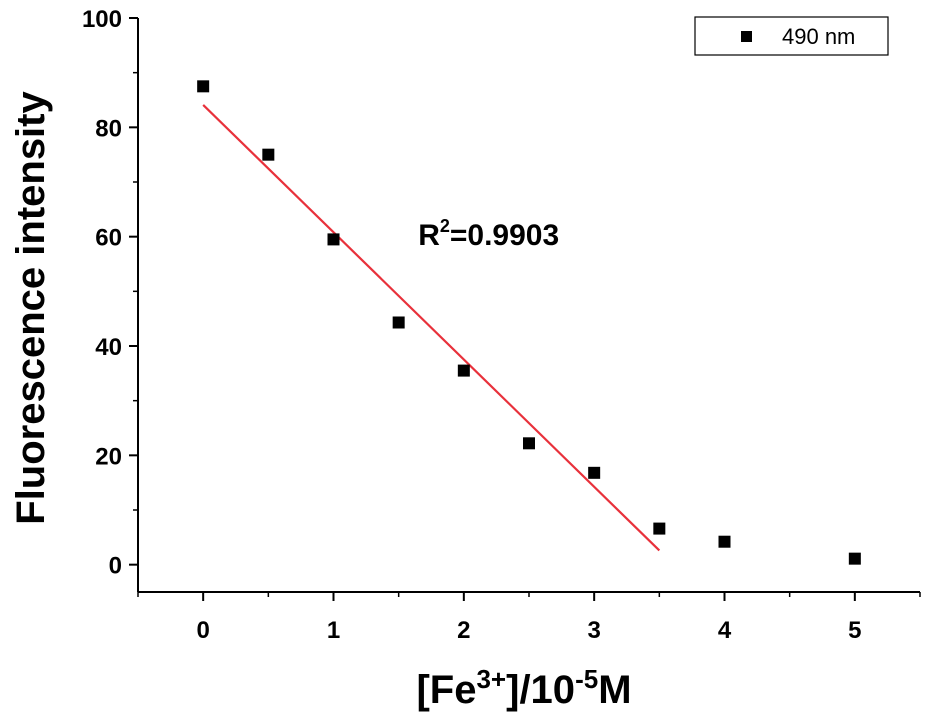 Image resolution: width=927 pixels, height=715 pixels. I want to click on x-axis-title-mid: ]/10, so click(540, 690).